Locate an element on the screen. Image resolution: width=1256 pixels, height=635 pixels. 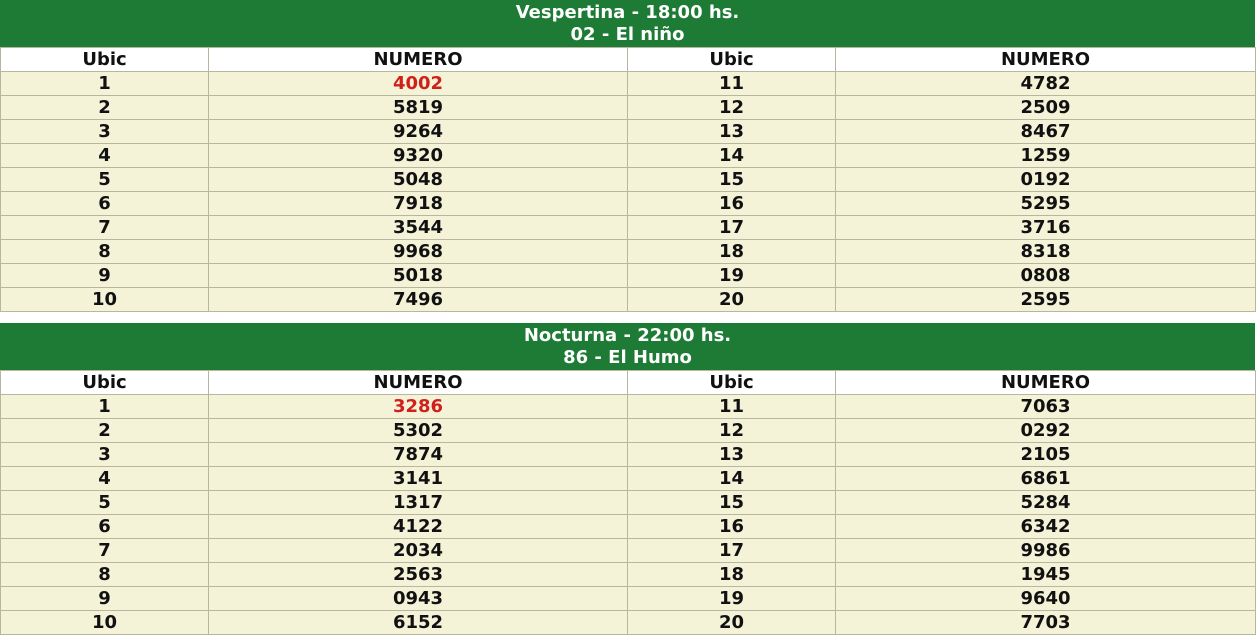
table-row: 4 3141 14 6861 is located at coordinates (628, 478).